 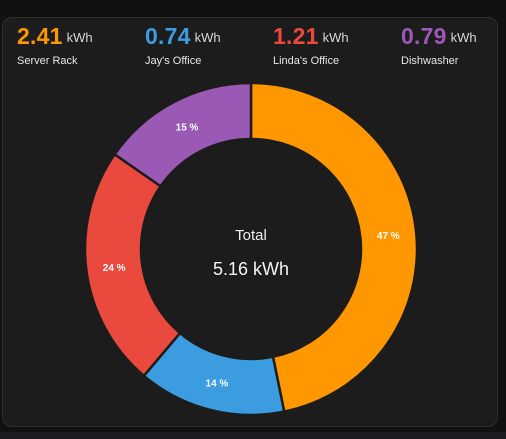 What do you see at coordinates (296, 36) in the screenshot?
I see `stat-value: 1.21` at bounding box center [296, 36].